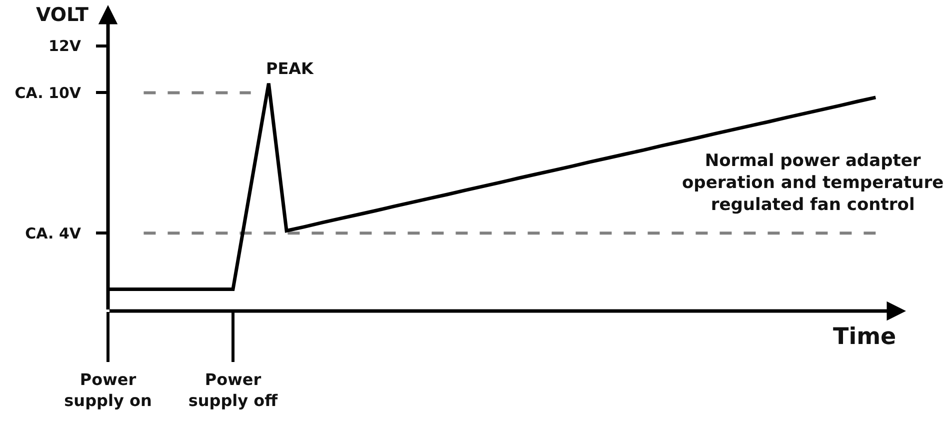 The image size is (948, 423). Describe the element at coordinates (48, 93) in the screenshot. I see `y-tick-label: CA. 10V` at that location.